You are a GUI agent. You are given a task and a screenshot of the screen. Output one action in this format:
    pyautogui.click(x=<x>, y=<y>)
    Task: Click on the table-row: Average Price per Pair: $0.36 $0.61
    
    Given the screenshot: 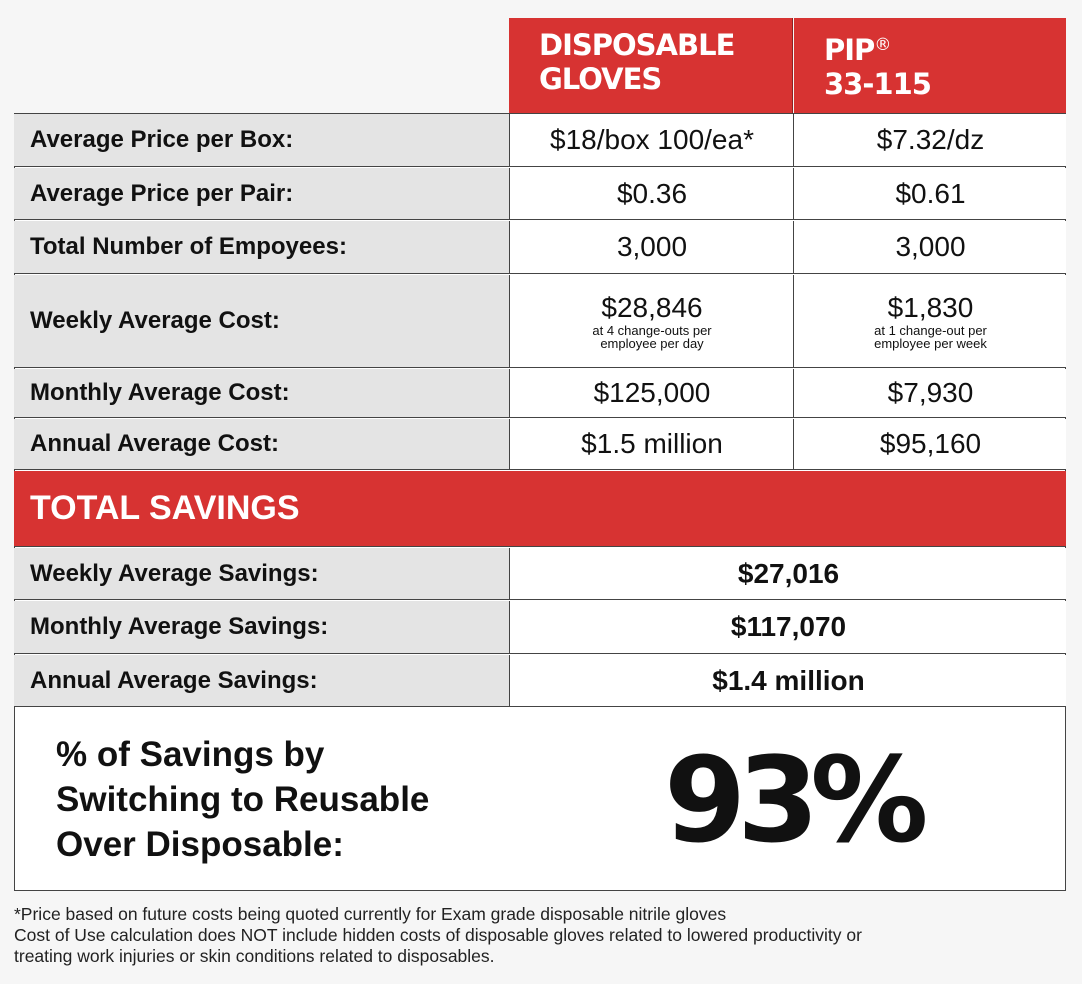 What is the action you would take?
    pyautogui.click(x=540, y=194)
    